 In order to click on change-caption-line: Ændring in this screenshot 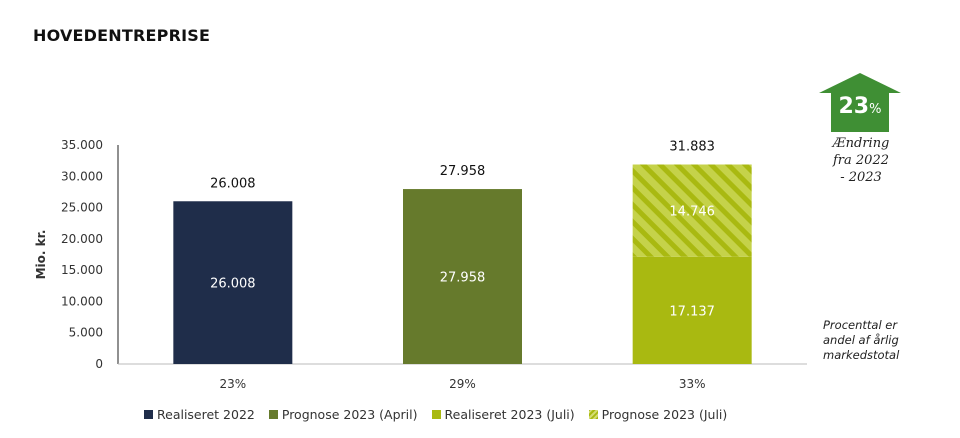, I will do `click(861, 143)`.